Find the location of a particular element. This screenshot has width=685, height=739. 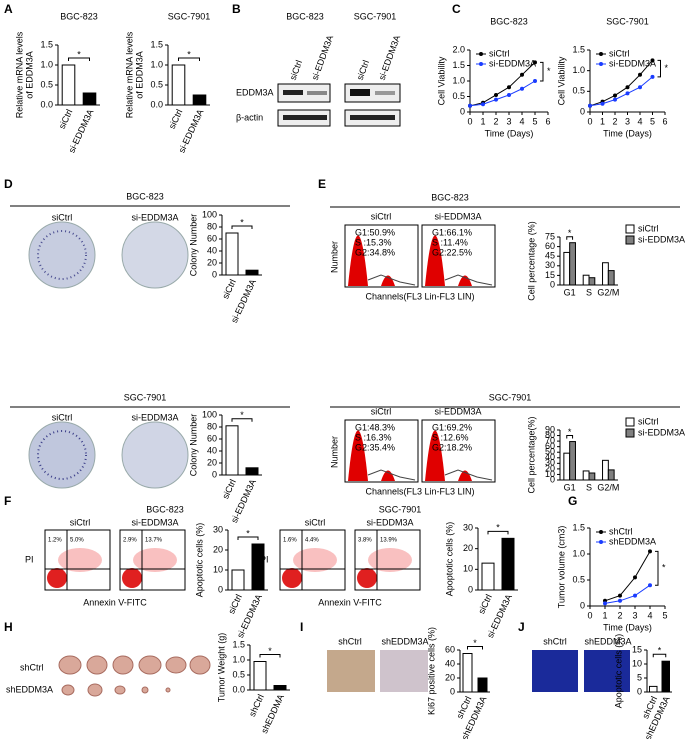

x-tick-label: 1 is located at coordinates (482, 121).